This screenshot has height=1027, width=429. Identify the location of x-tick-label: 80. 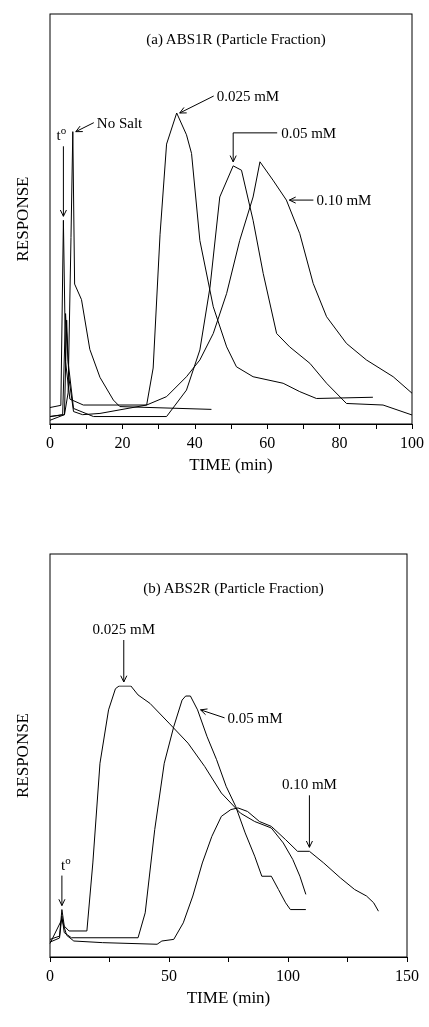
(339, 442).